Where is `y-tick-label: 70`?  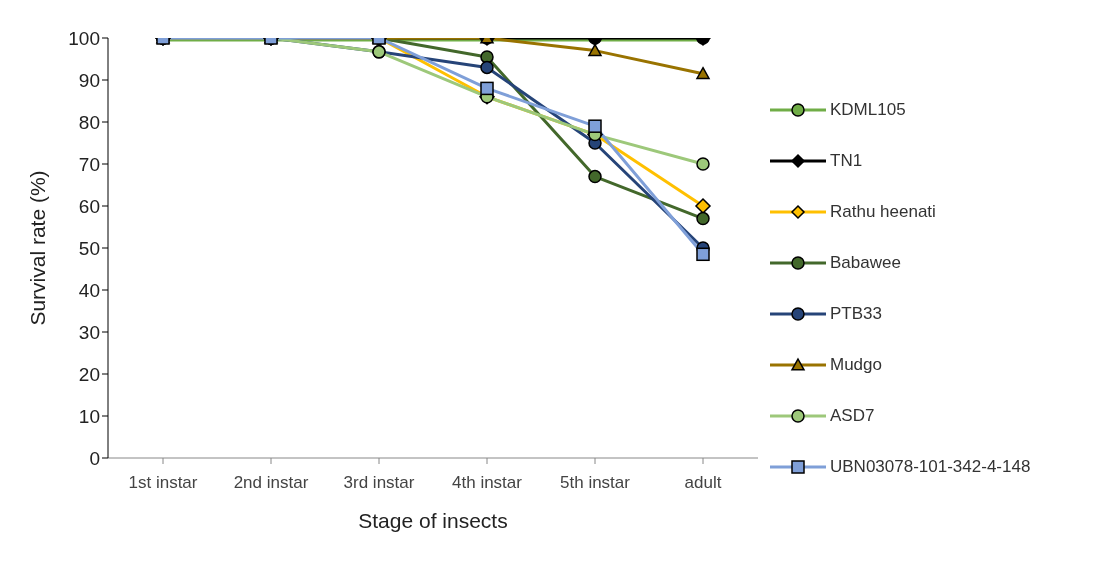 y-tick-label: 70 is located at coordinates (89, 164).